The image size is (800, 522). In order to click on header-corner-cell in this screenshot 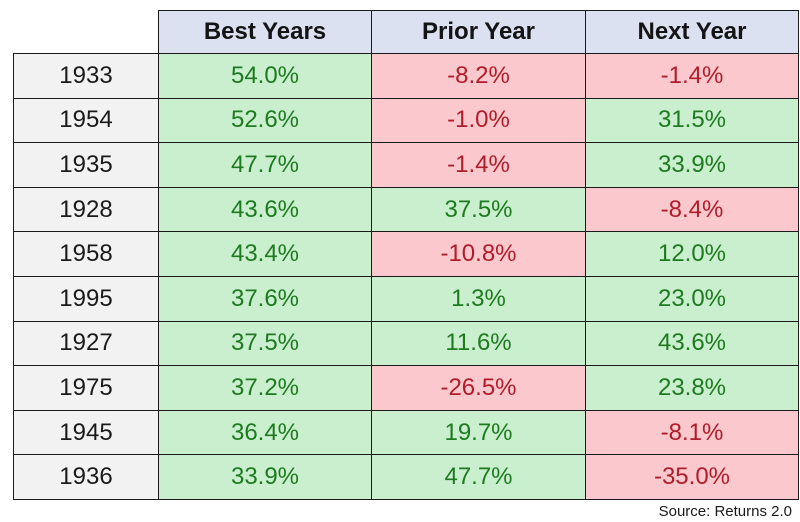, I will do `click(86, 32)`.